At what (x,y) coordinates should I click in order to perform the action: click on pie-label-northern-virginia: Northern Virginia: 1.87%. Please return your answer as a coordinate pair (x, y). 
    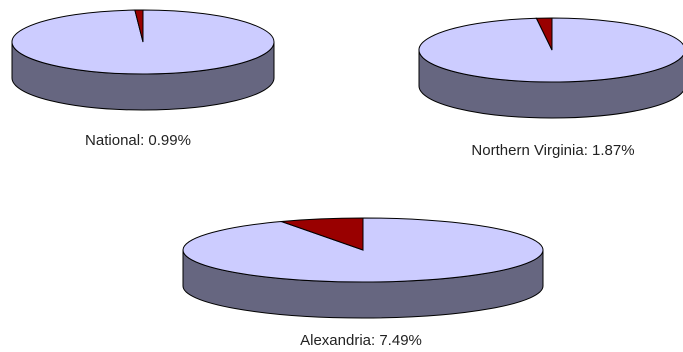
    Looking at the image, I should click on (552, 150).